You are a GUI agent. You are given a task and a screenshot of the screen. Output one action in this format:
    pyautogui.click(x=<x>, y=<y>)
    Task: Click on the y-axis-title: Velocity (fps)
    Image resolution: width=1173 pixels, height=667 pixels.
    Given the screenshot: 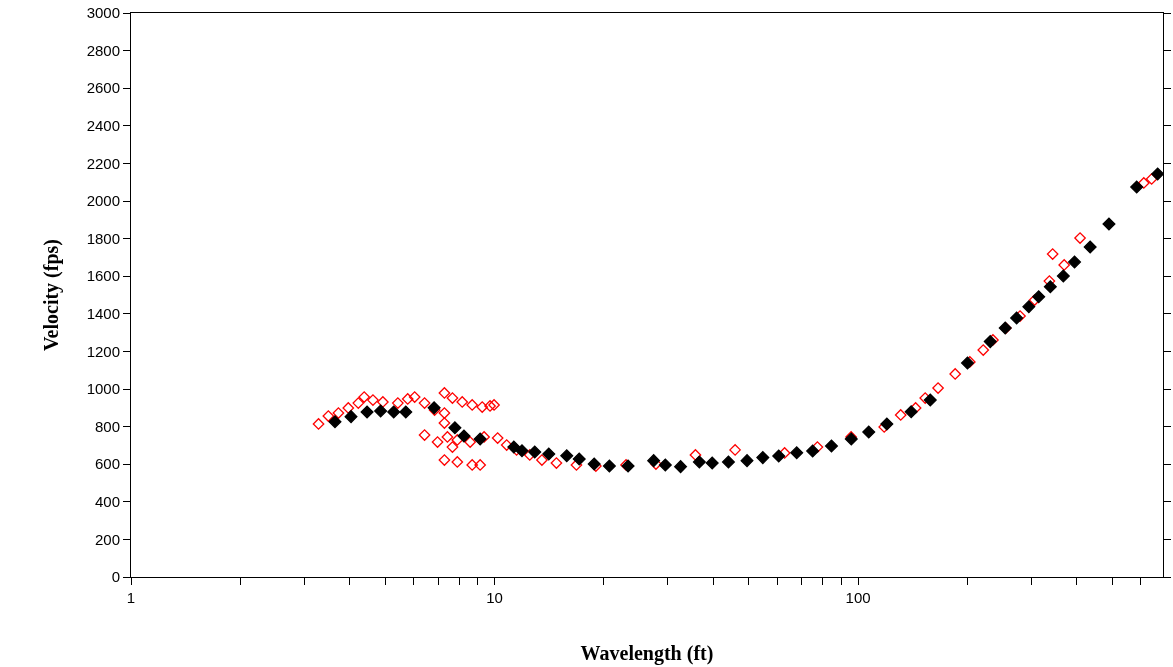 What is the action you would take?
    pyautogui.click(x=52, y=295)
    